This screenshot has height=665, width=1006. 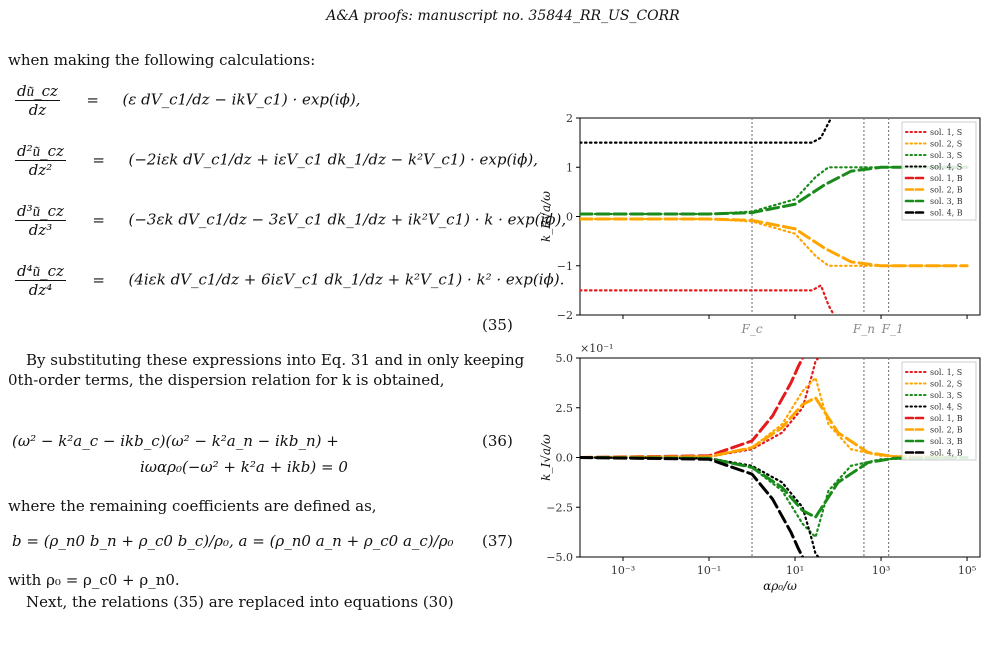 I want to click on y-tick-label: −1, so click(x=565, y=266).